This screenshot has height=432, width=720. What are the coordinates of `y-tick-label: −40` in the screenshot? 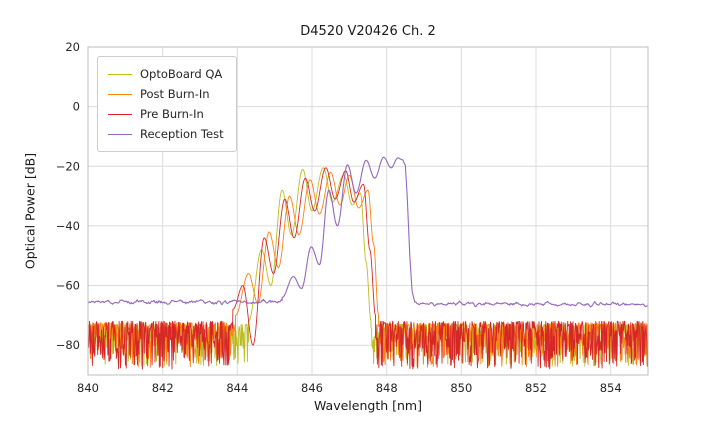 It's located at (68, 226).